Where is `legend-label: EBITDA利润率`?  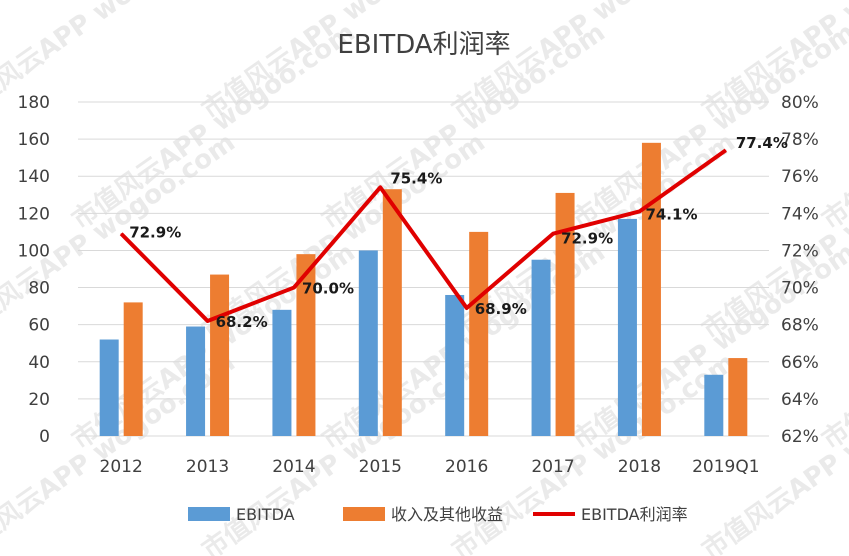 legend-label: EBITDA利润率 is located at coordinates (634, 514).